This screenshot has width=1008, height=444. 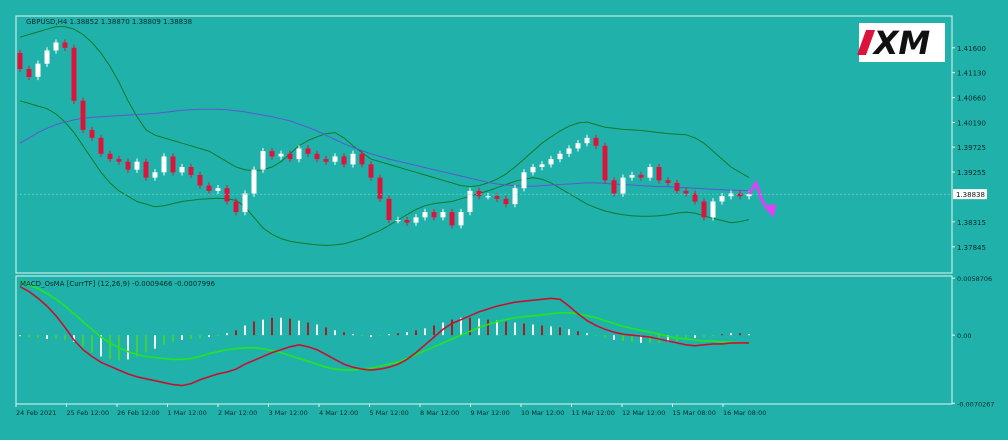 What do you see at coordinates (36, 413) in the screenshot?
I see `time-tick-label: 24 Feb 2021` at bounding box center [36, 413].